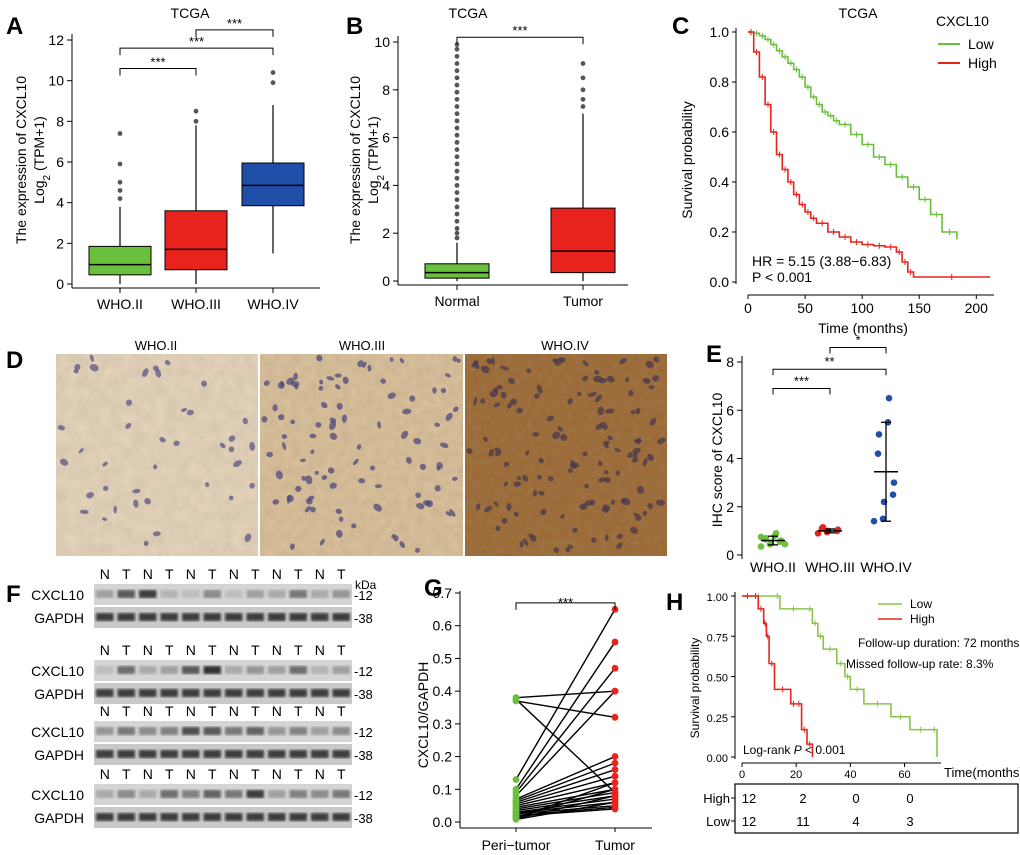  Describe the element at coordinates (443, 626) in the screenshot. I see `panel-g-ytick-label: 0.6` at that location.